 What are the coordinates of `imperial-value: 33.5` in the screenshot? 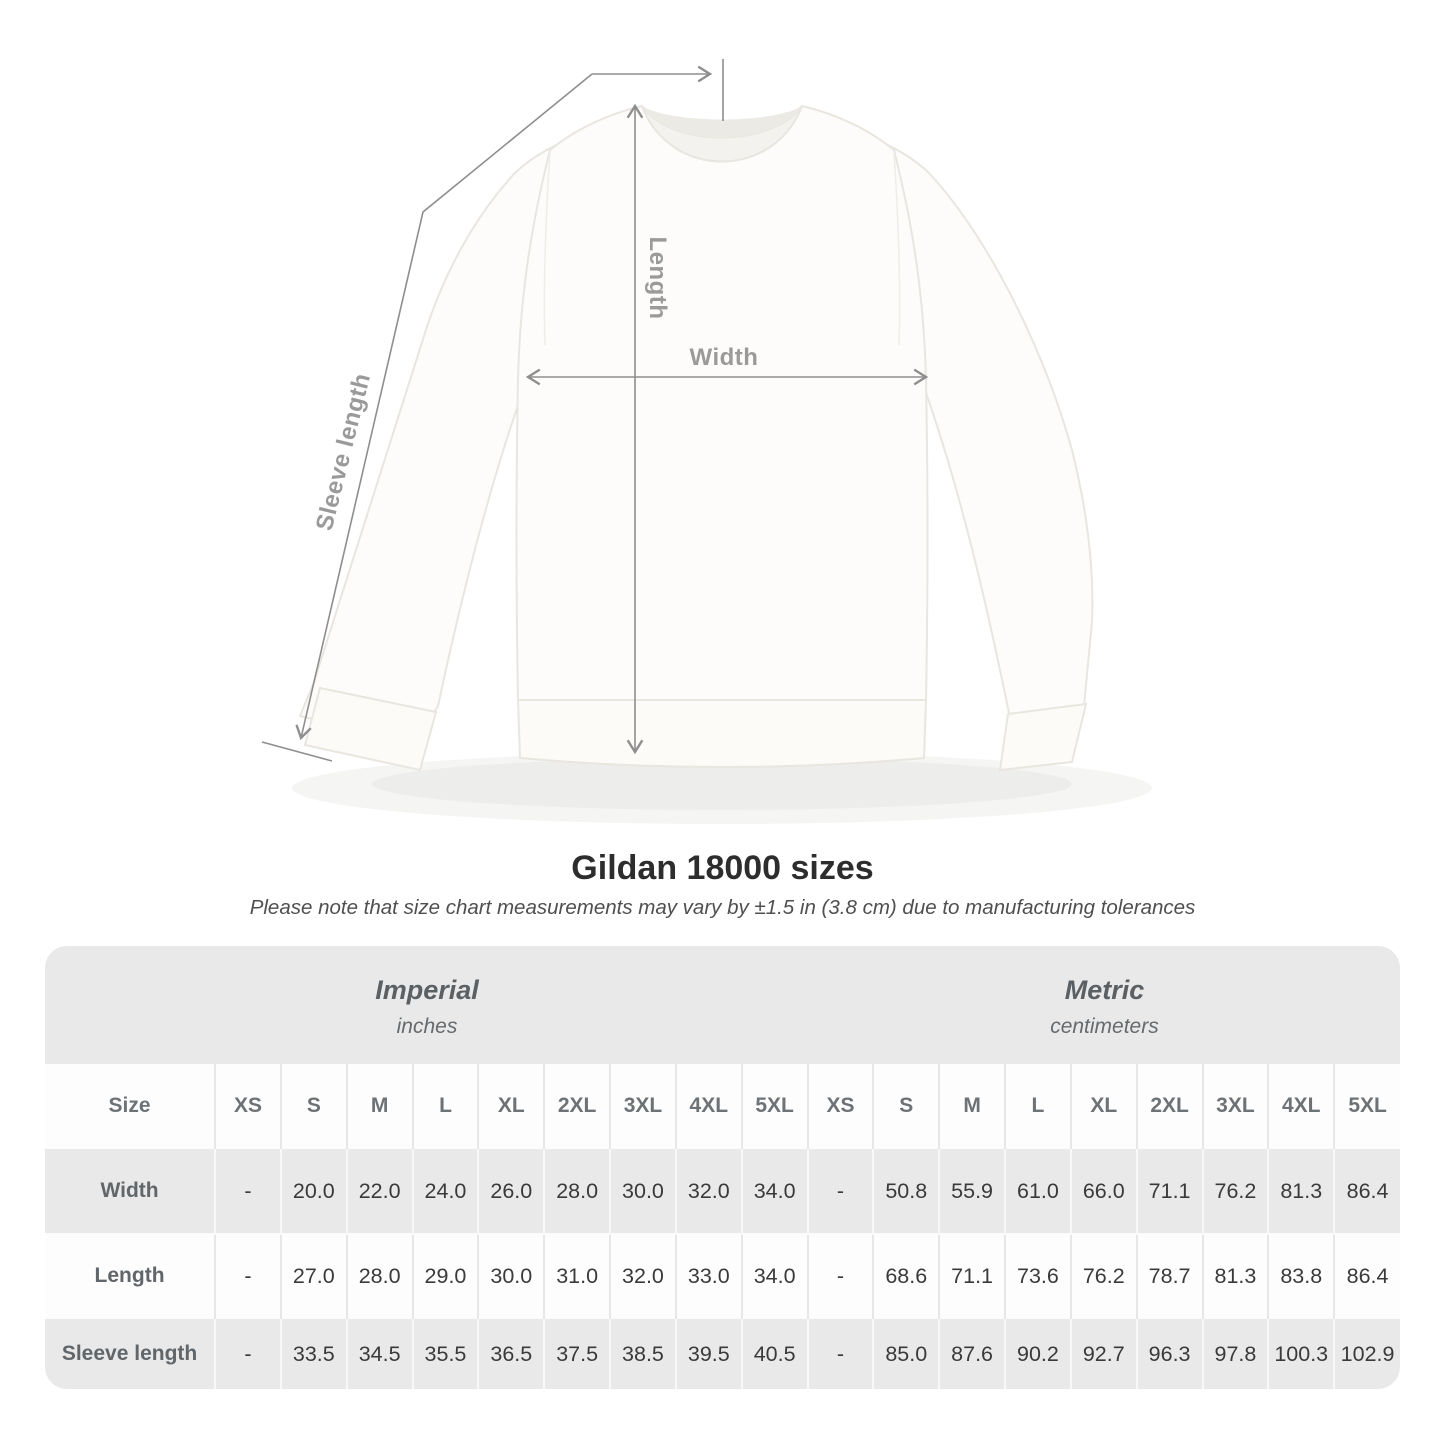 It's located at (313, 1353).